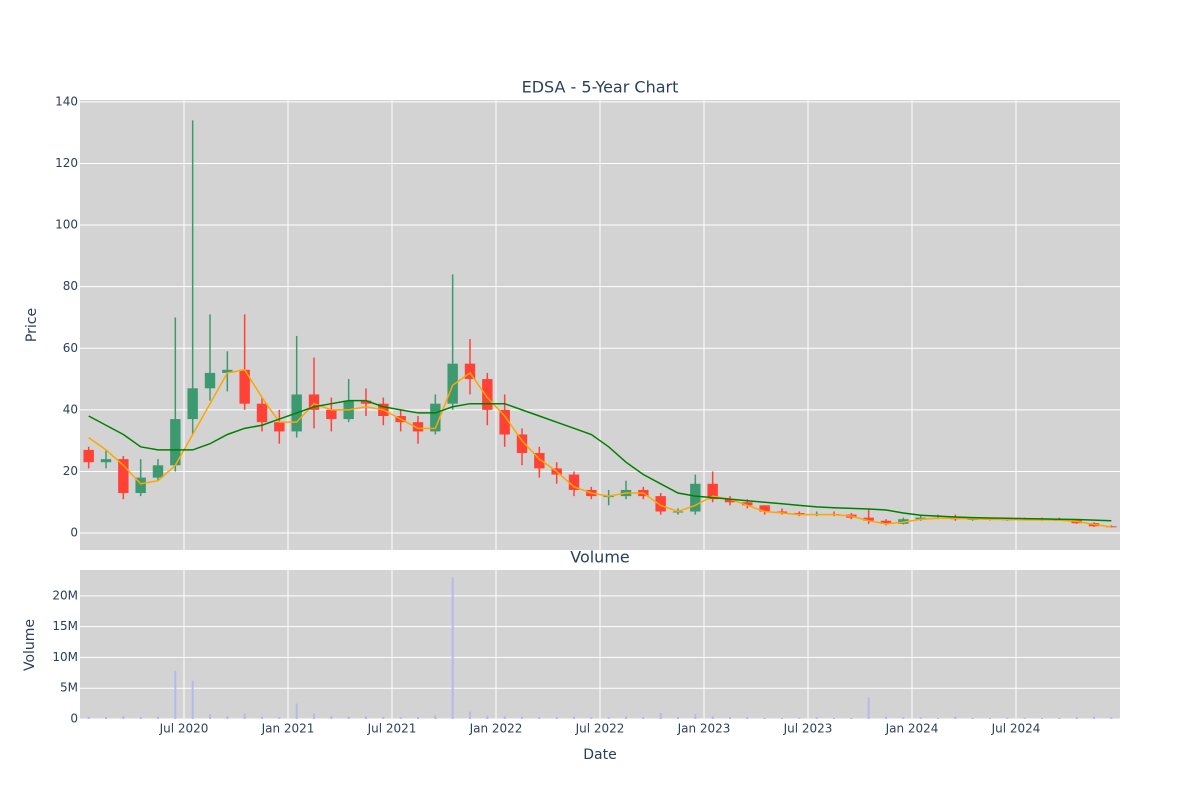 The height and width of the screenshot is (800, 1200). What do you see at coordinates (66, 163) in the screenshot?
I see `y-tick-label: 120` at bounding box center [66, 163].